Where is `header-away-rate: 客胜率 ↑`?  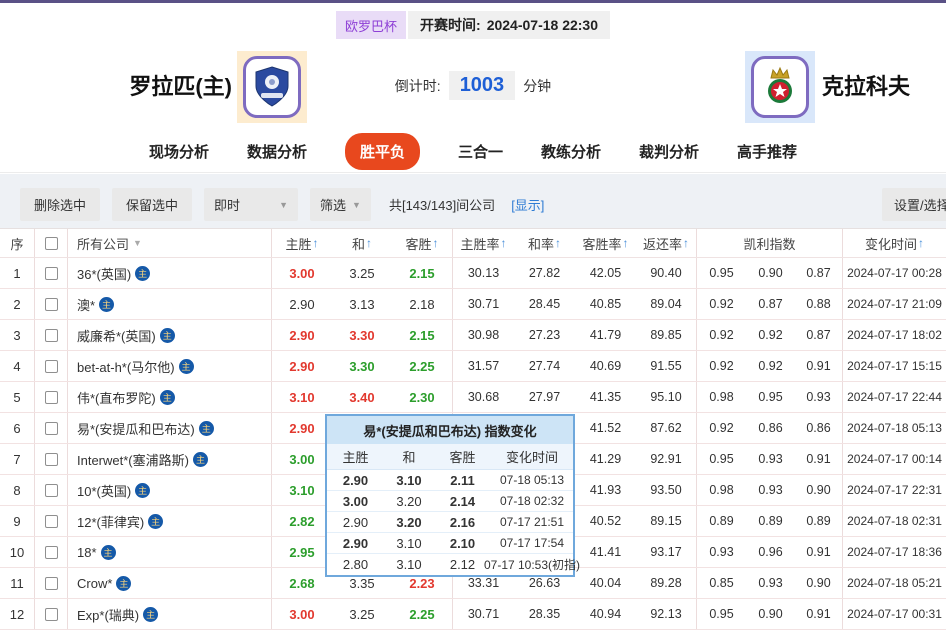 header-away-rate: 客胜率 ↑ is located at coordinates (605, 243).